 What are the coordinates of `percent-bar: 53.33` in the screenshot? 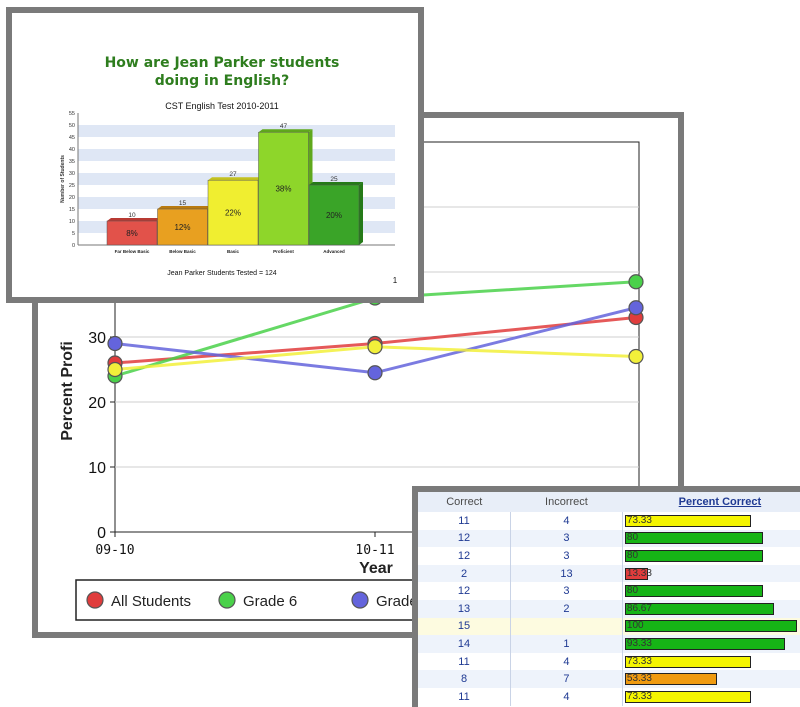 It's located at (670, 679).